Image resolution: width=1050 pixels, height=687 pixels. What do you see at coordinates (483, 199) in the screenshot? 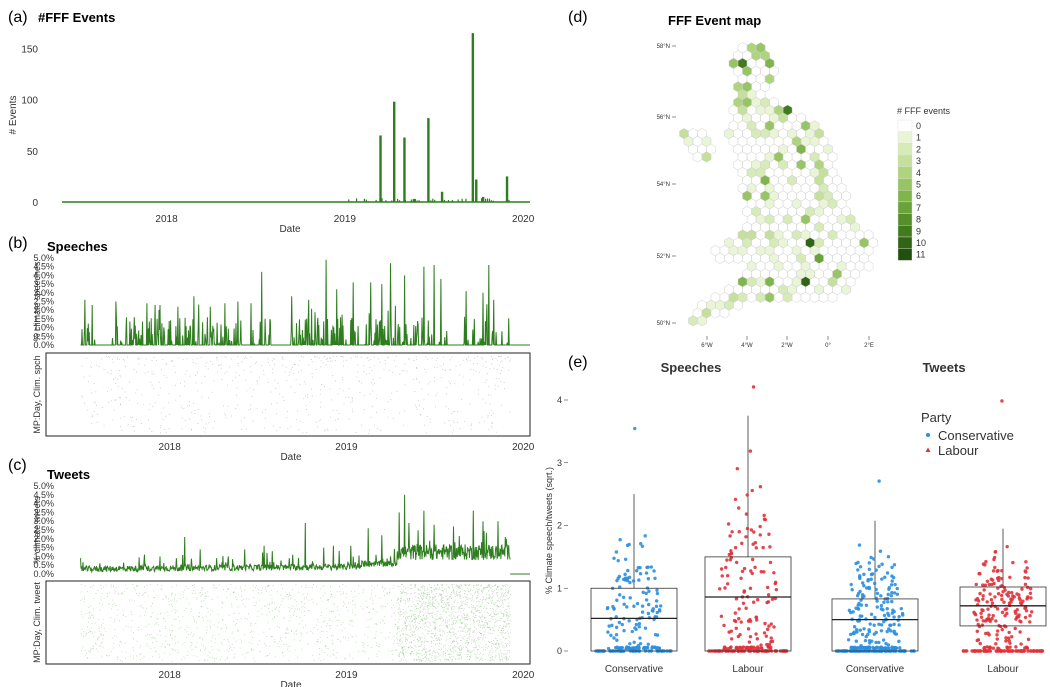
I see `panel-a-event-bar` at bounding box center [483, 199].